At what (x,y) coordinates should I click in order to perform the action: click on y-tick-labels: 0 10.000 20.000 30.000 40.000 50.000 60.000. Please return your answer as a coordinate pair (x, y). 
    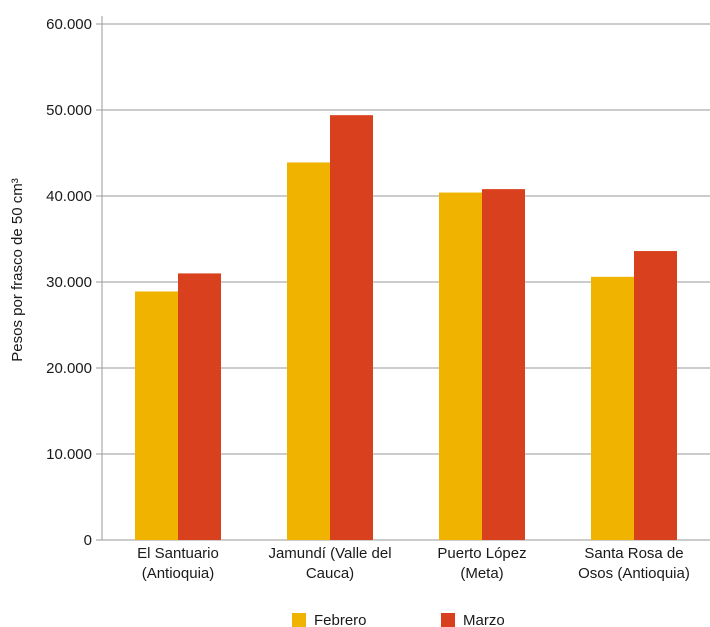
    Looking at the image, I should click on (69, 282).